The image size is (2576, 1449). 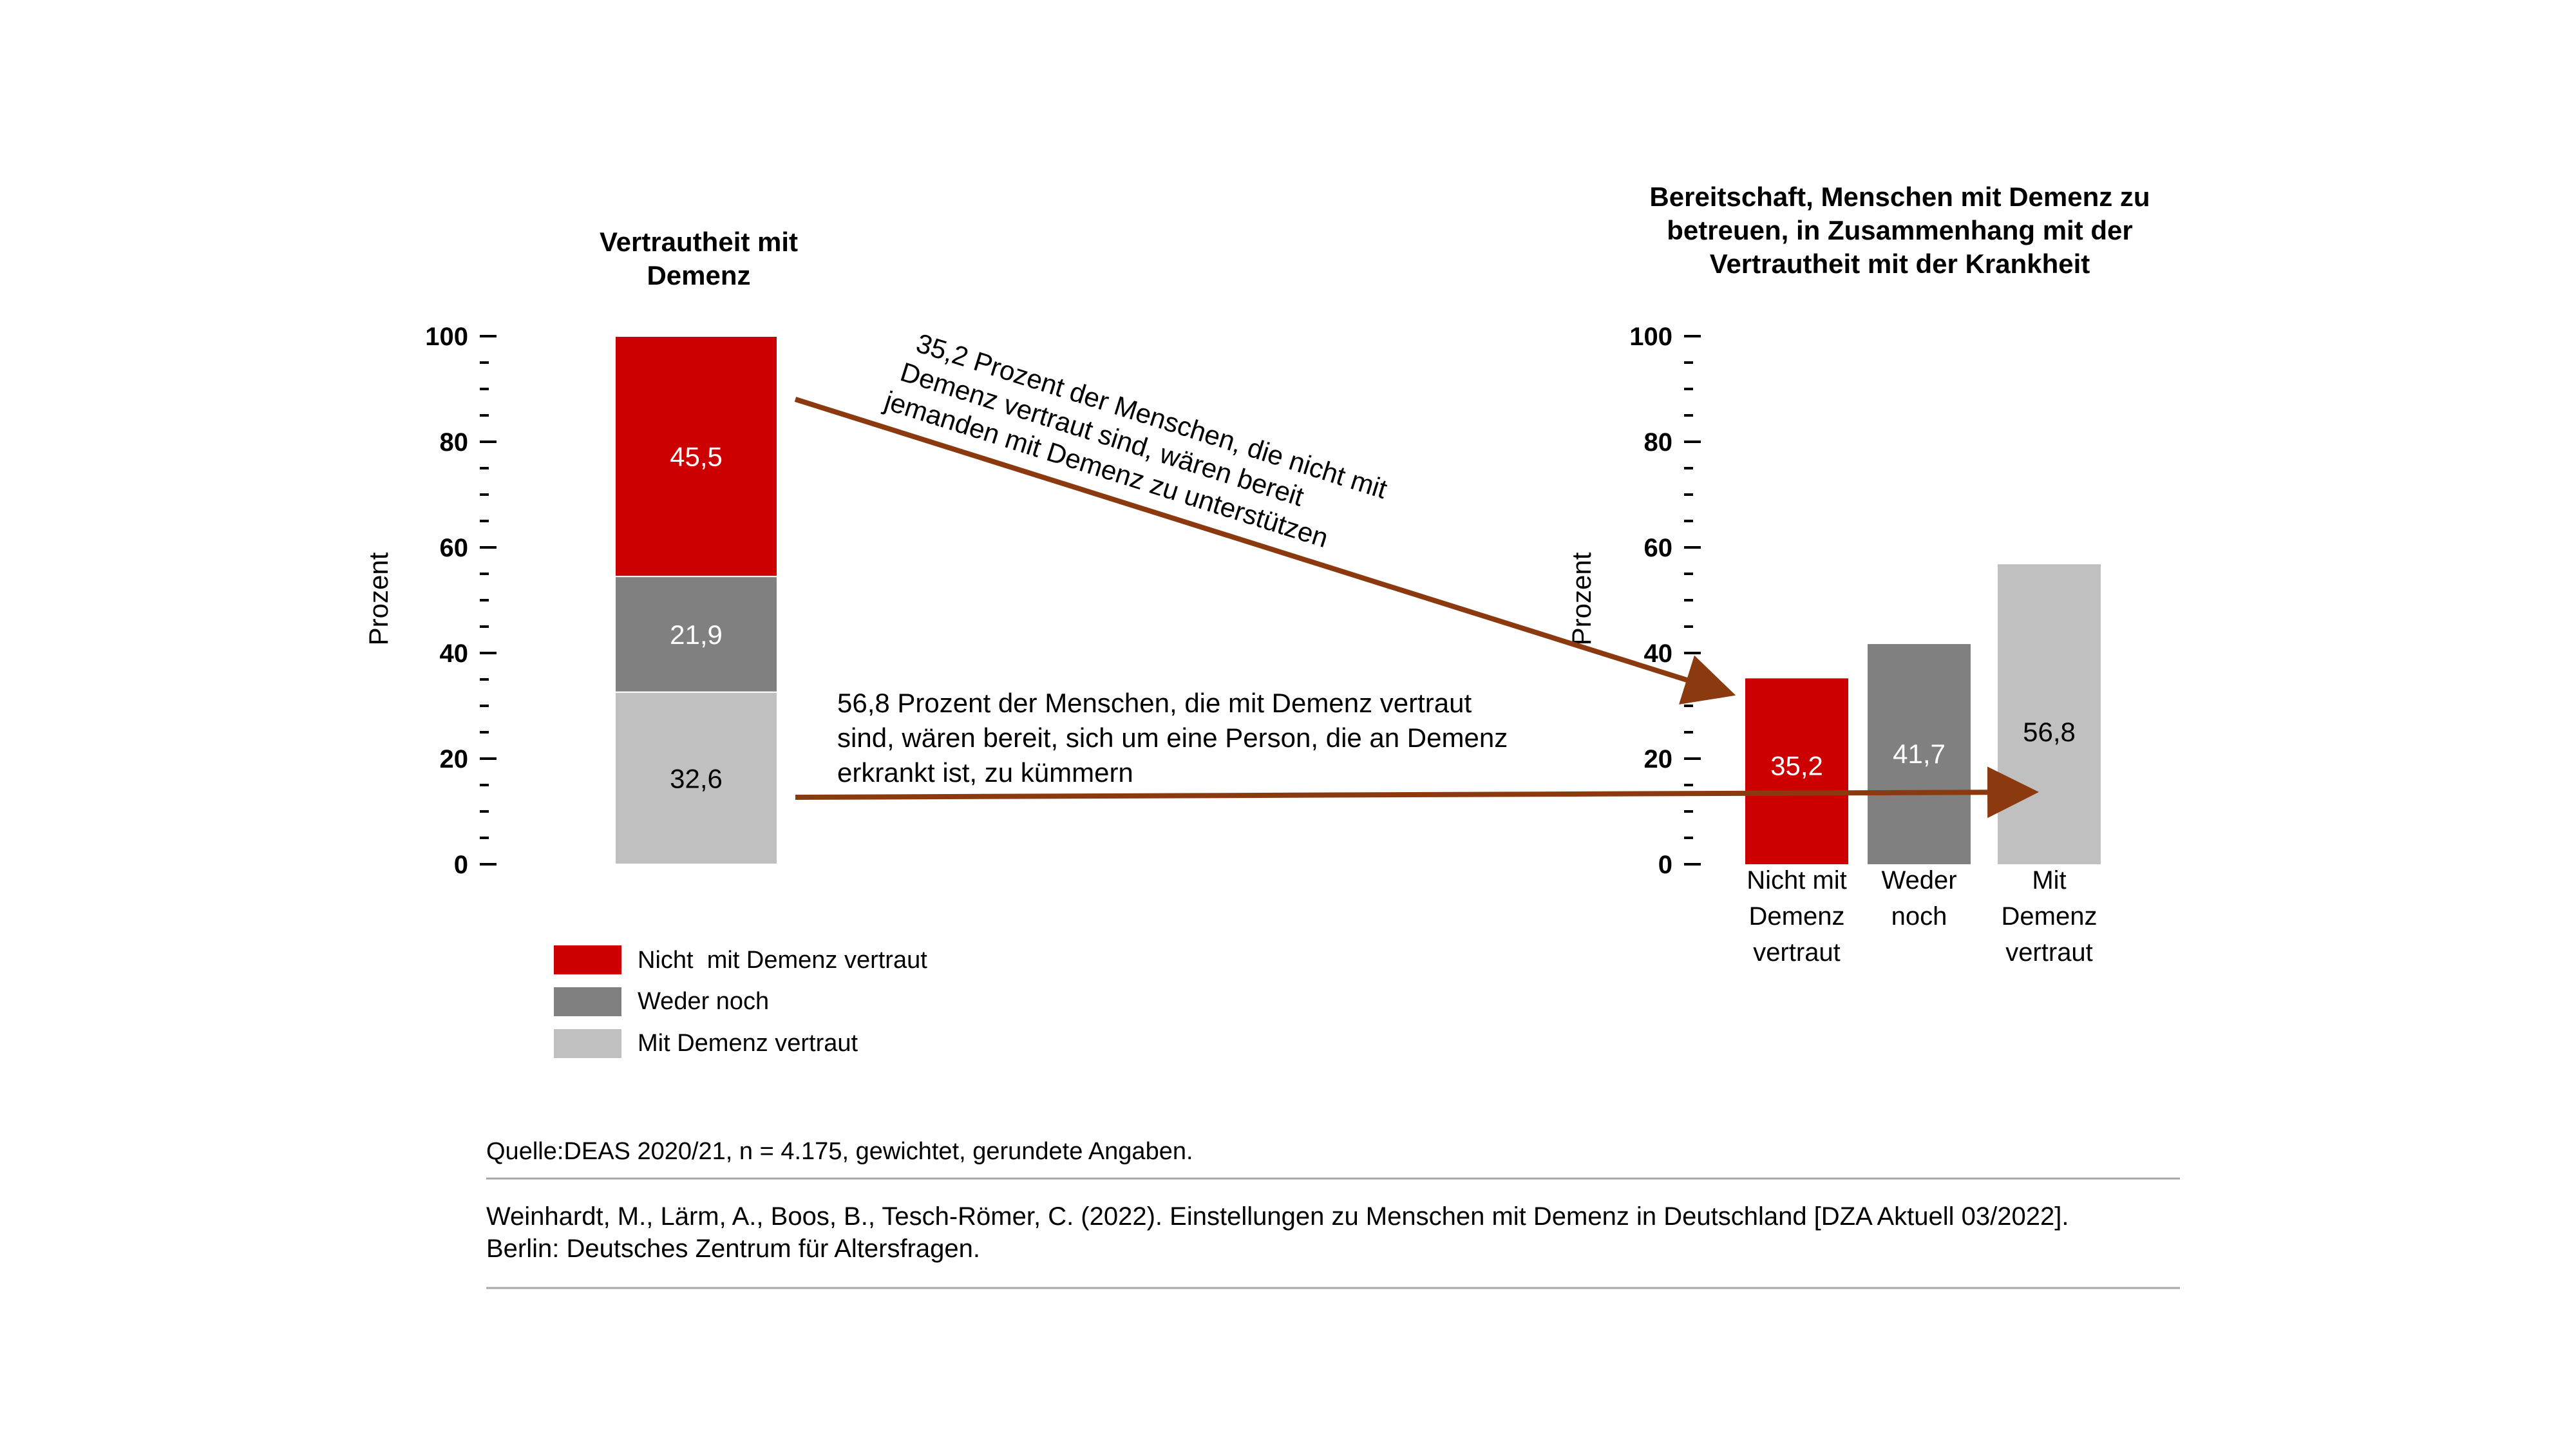 I want to click on right-axis-tick-label-100: 100, so click(x=1651, y=337).